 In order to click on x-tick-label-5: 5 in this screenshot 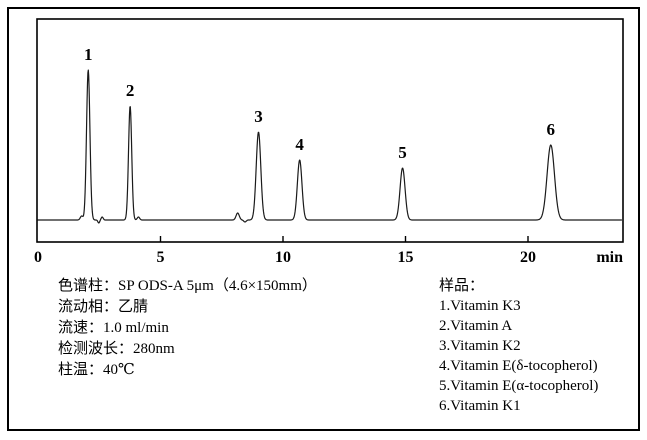, I will do `click(161, 257)`.